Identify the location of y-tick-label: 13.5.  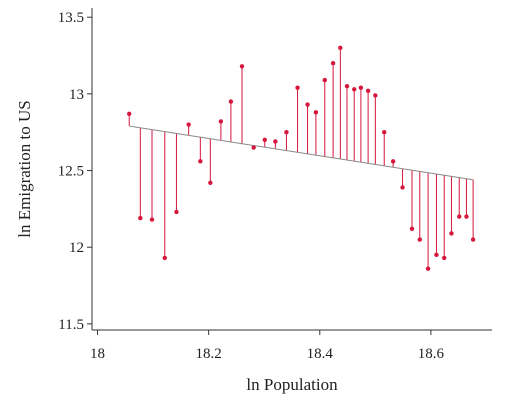
(71, 18).